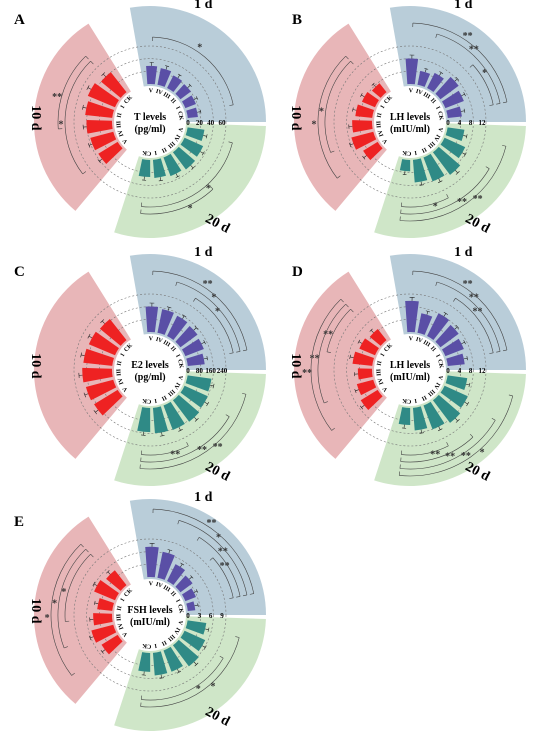 The width and height of the screenshot is (550, 741). Describe the element at coordinates (200, 123) in the screenshot. I see `axis-tick-label: 20` at that location.